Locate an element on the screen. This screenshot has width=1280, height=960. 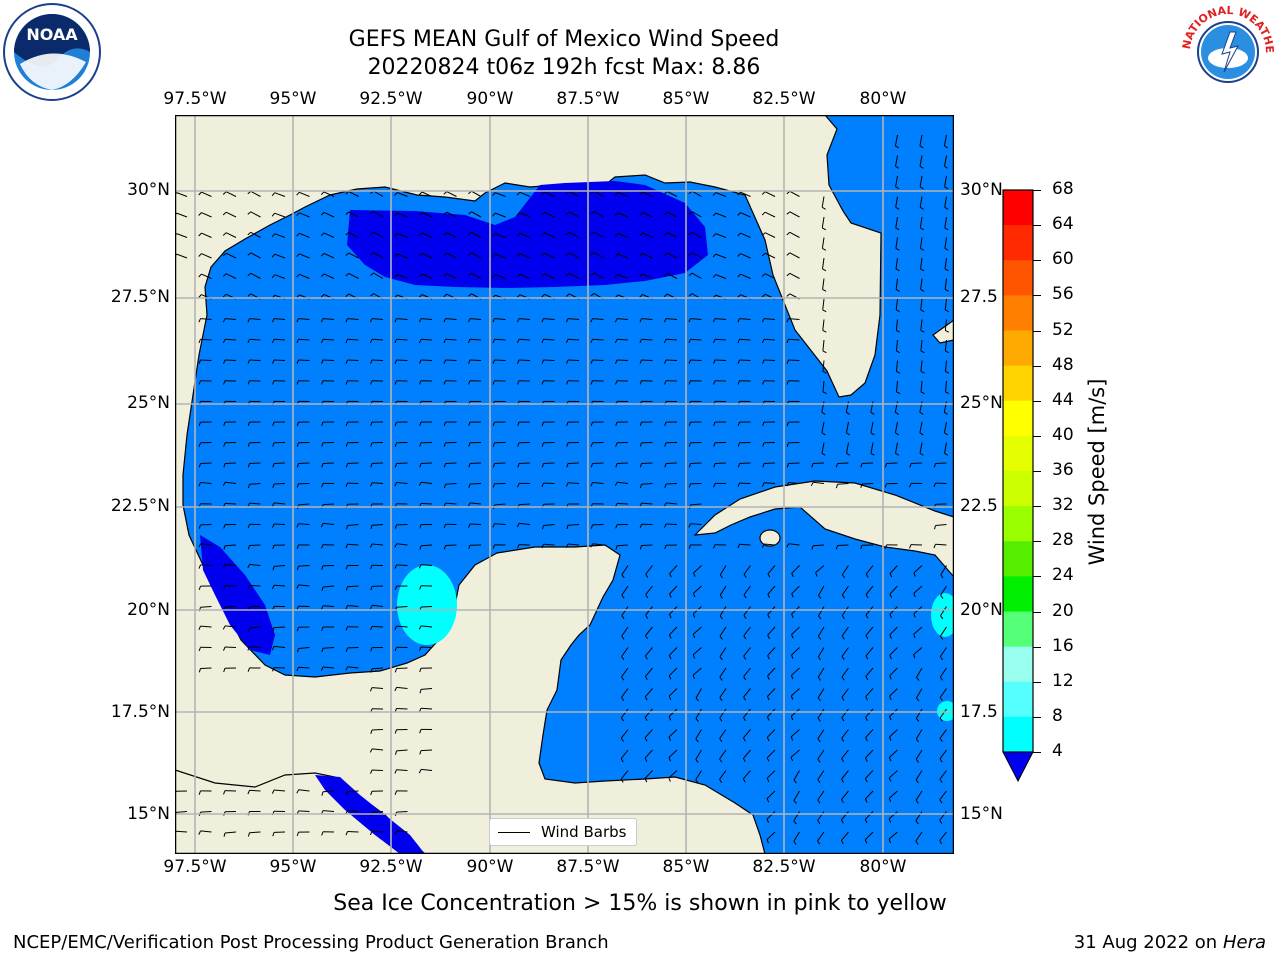
land-bahamas is located at coordinates (943, 331).